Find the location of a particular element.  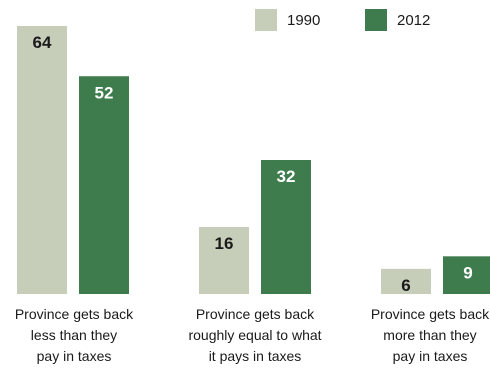

data-label-2012-equal: 32 is located at coordinates (286, 176).